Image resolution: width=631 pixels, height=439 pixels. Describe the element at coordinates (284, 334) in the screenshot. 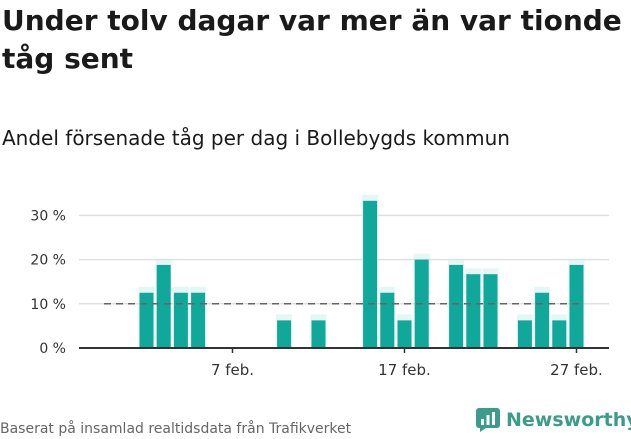

I see `bar: 10 feb.: 6.25 %` at that location.